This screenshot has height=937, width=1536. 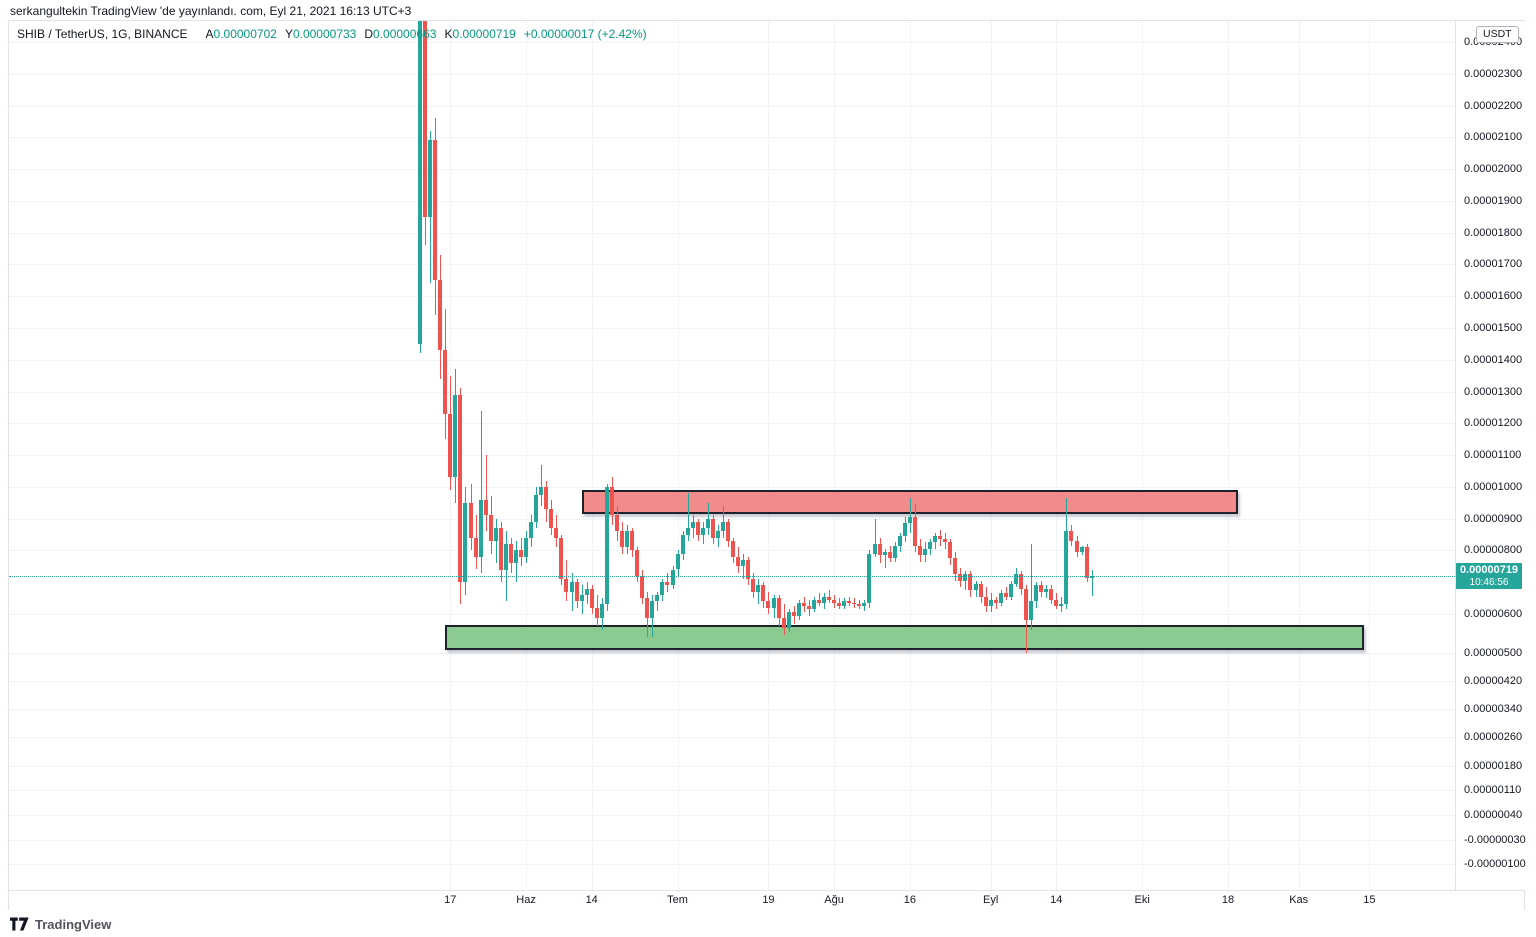 I want to click on symbol-title: SHIB / TetherUS, 1G, BINANCE, so click(x=102, y=34).